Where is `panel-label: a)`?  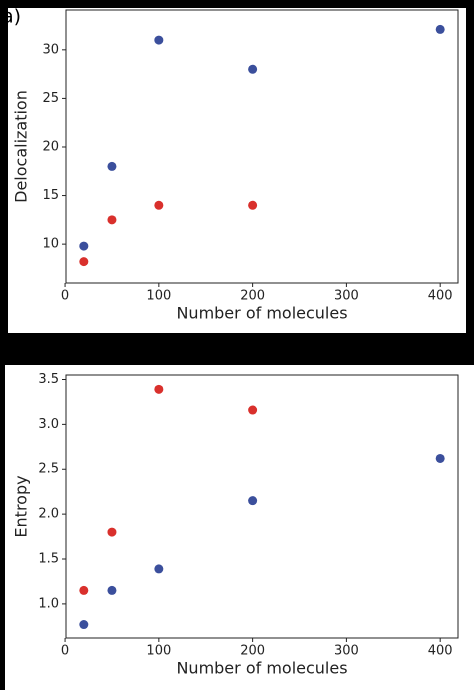
panel-label: a) is located at coordinates (11, 17).